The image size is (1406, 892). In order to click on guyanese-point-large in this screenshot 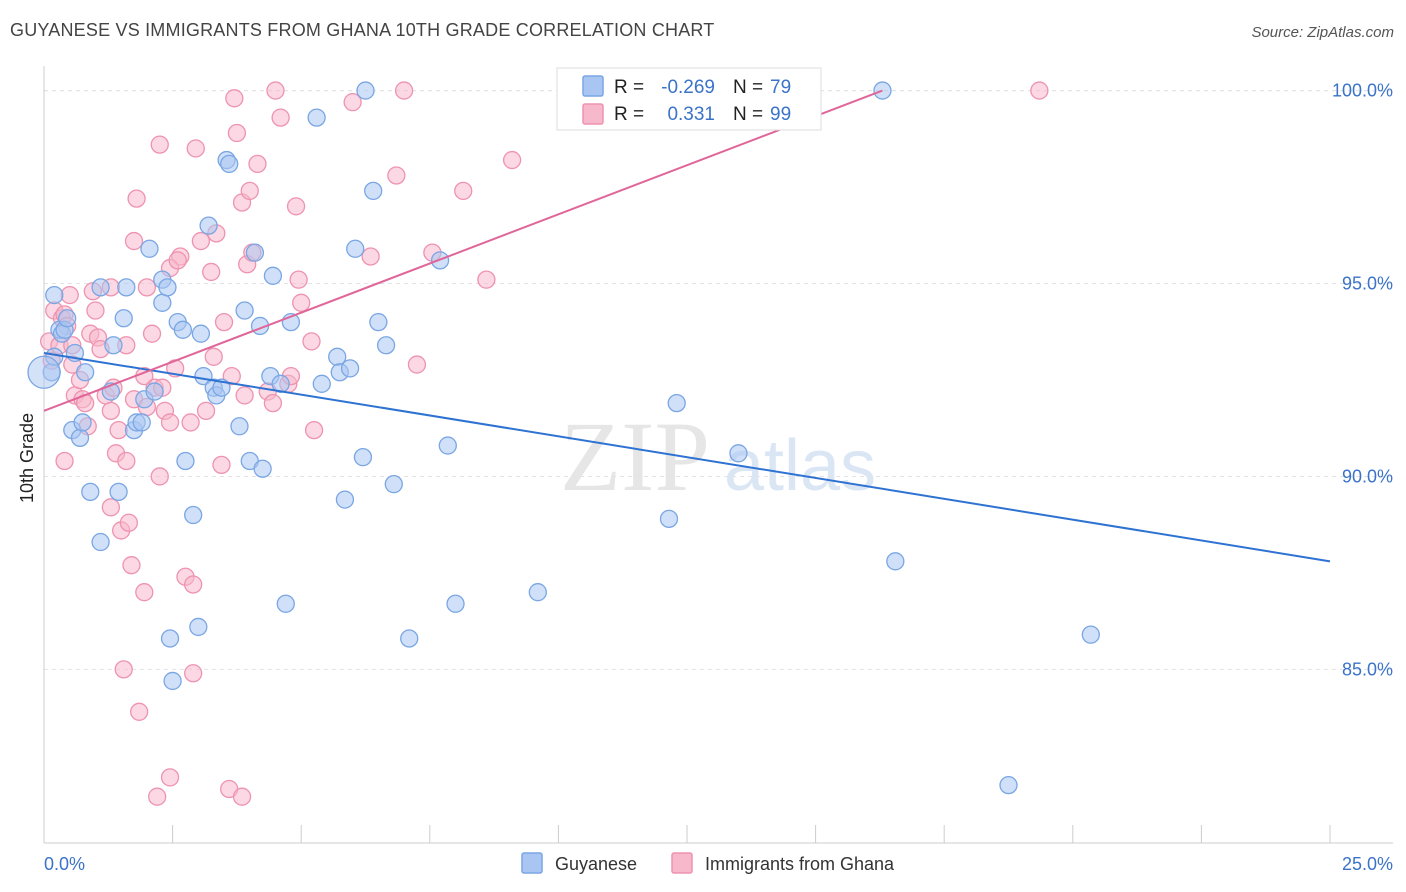, I will do `click(44, 372)`.